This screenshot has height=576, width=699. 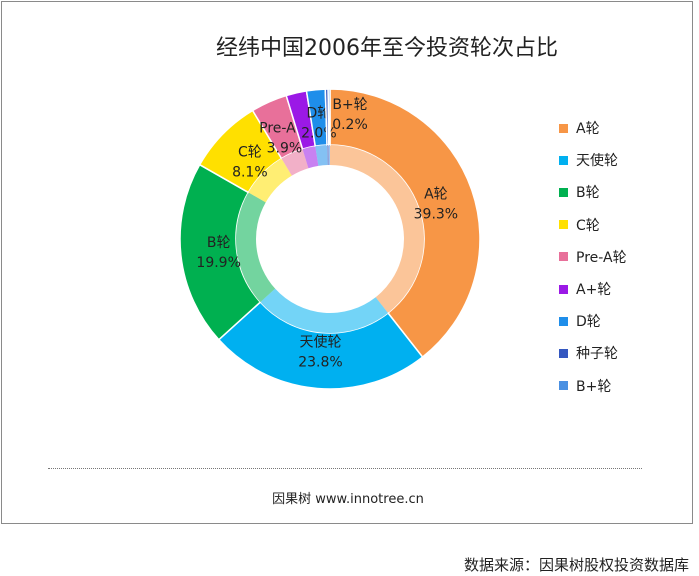 What do you see at coordinates (436, 194) in the screenshot?
I see `slice-category-label: A轮` at bounding box center [436, 194].